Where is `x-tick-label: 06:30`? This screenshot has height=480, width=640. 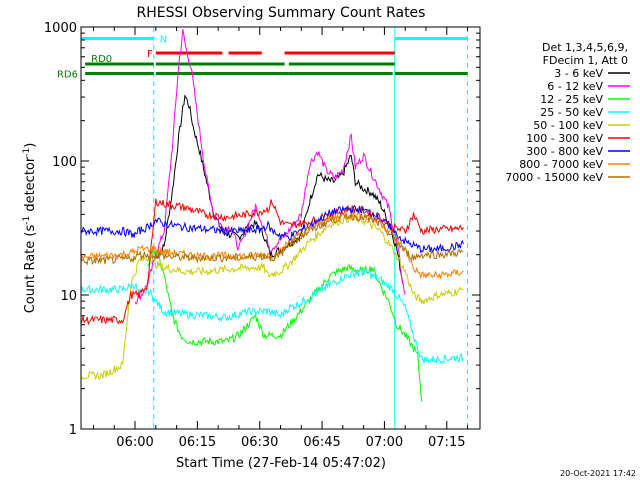
x-tick-label: 06:30 is located at coordinates (259, 442).